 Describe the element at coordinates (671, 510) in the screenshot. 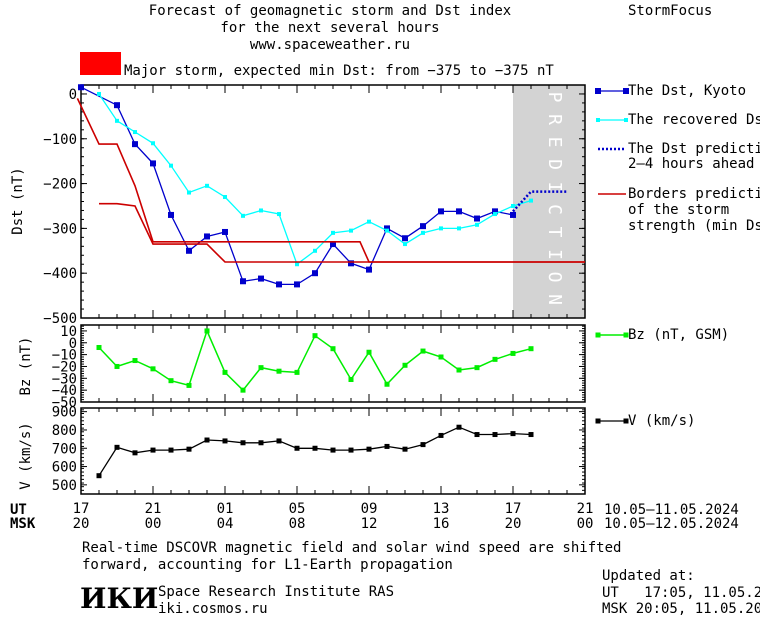

I see `ut-date-range: 10.05–11.05.2024` at that location.